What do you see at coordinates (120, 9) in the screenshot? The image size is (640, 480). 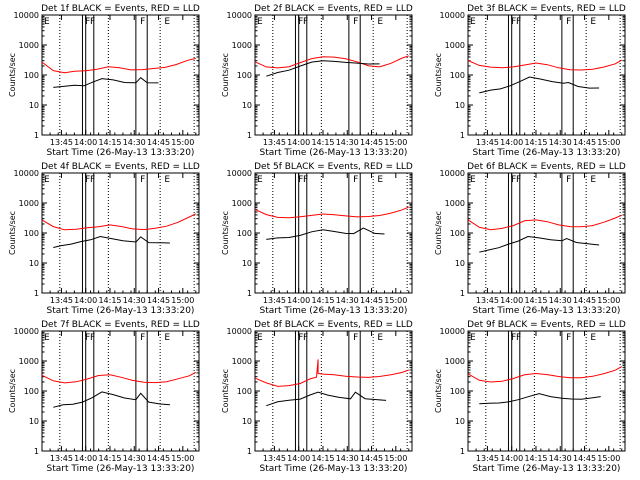 I see `chart-title: Det 1f BLACK = Events, RED = LLD` at bounding box center [120, 9].